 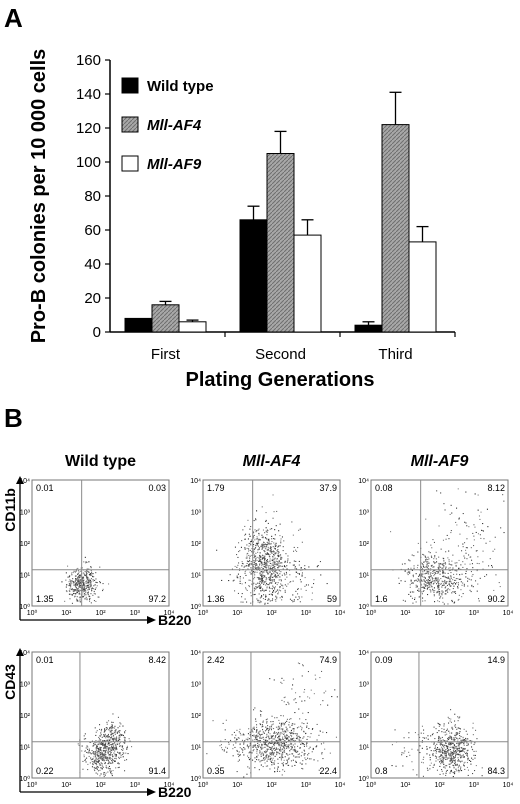 I want to click on bar, so click(x=368, y=328).